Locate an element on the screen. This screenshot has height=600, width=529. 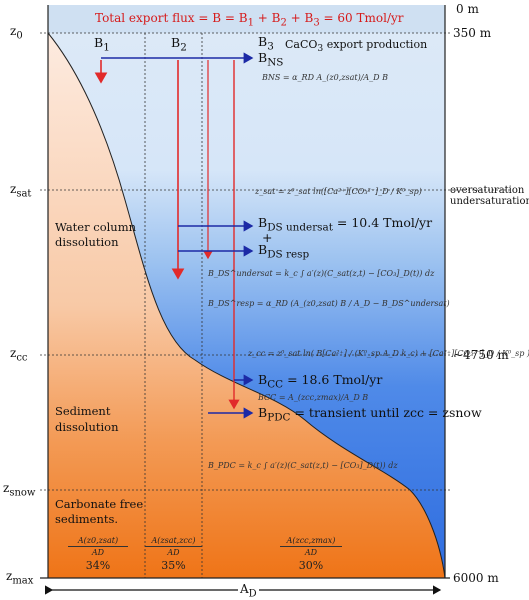
bds-resp-label: BDS resp is located at coordinates (284, 251).